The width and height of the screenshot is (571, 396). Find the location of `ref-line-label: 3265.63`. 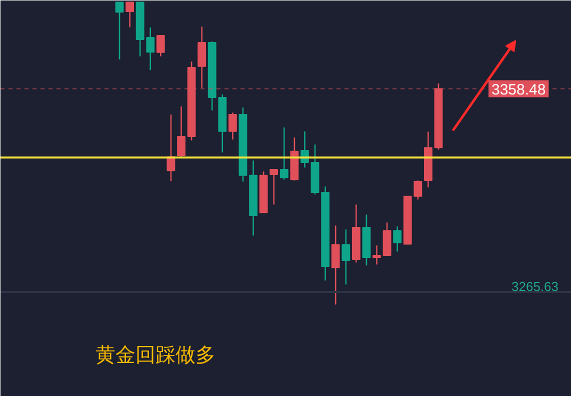

ref-line-label: 3265.63 is located at coordinates (535, 286).